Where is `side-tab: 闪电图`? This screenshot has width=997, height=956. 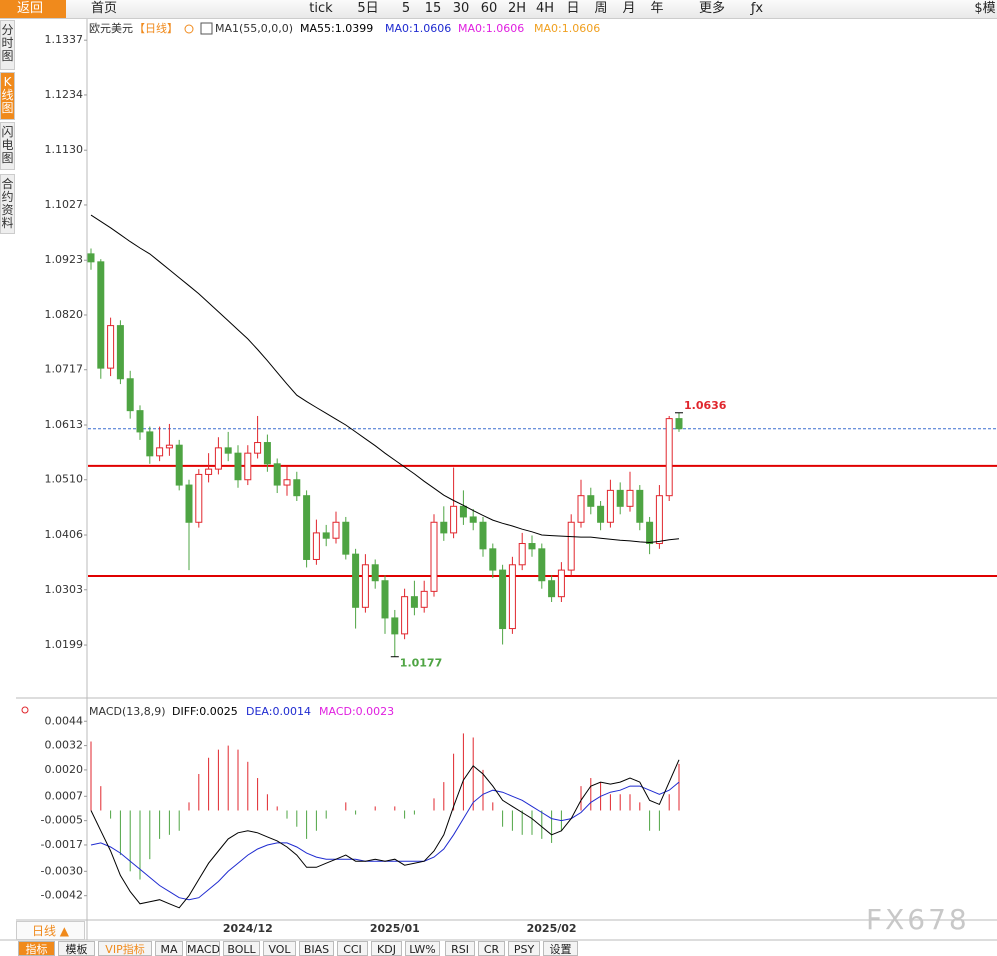 side-tab: 闪电图 is located at coordinates (7, 146).